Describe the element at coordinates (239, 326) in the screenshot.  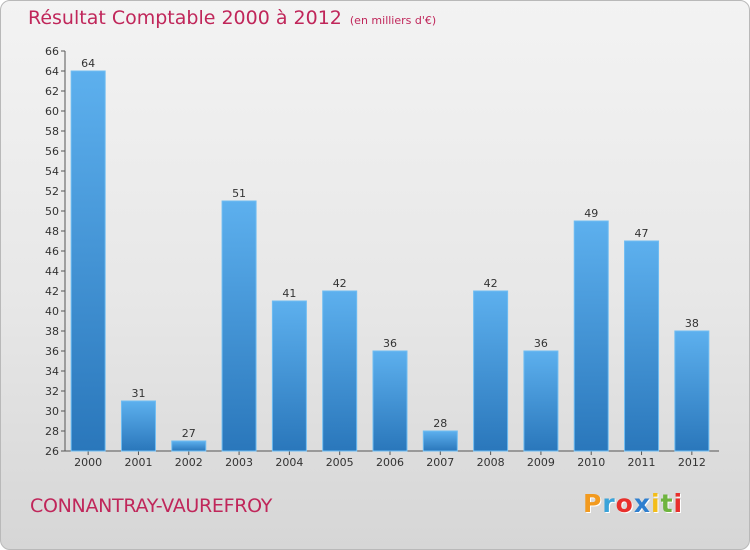
I see `bar-2003` at that location.